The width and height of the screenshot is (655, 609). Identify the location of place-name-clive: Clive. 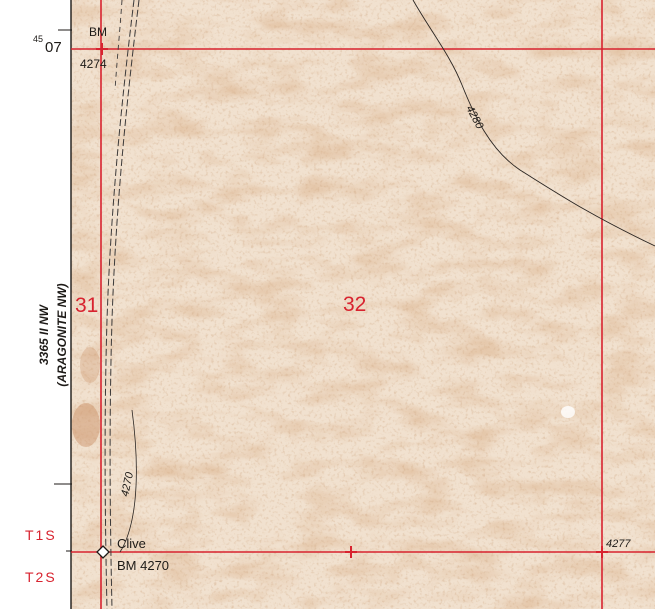
(131, 543).